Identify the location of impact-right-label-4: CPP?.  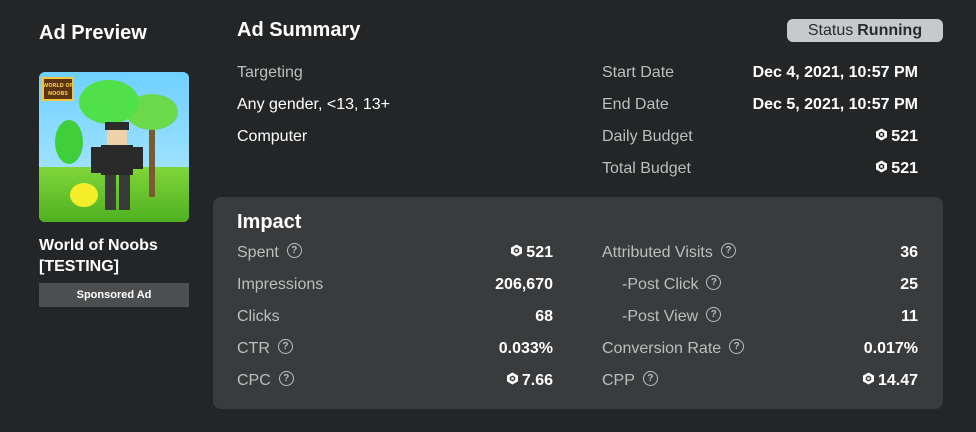
(630, 380).